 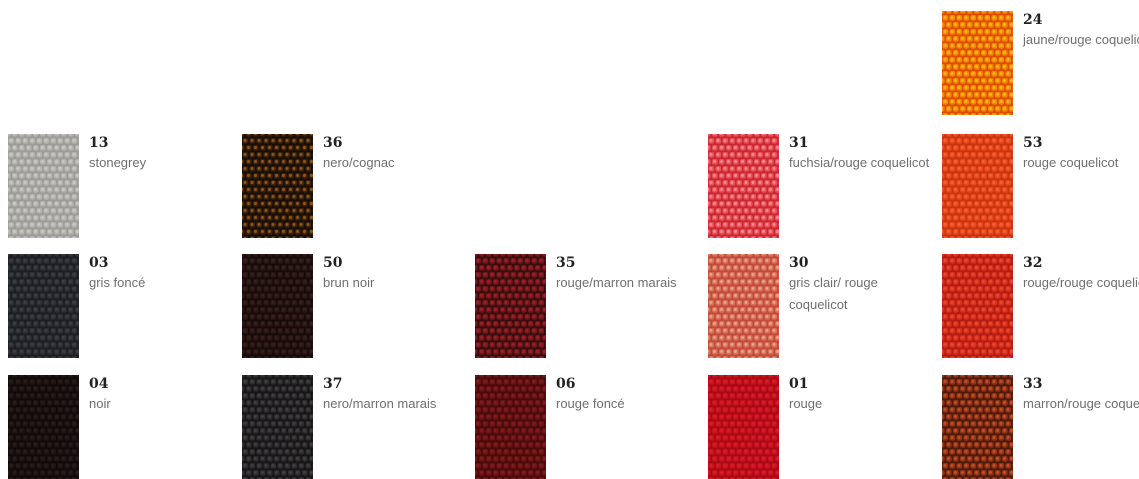 What do you see at coordinates (99, 143) in the screenshot?
I see `swatch-code: 13` at bounding box center [99, 143].